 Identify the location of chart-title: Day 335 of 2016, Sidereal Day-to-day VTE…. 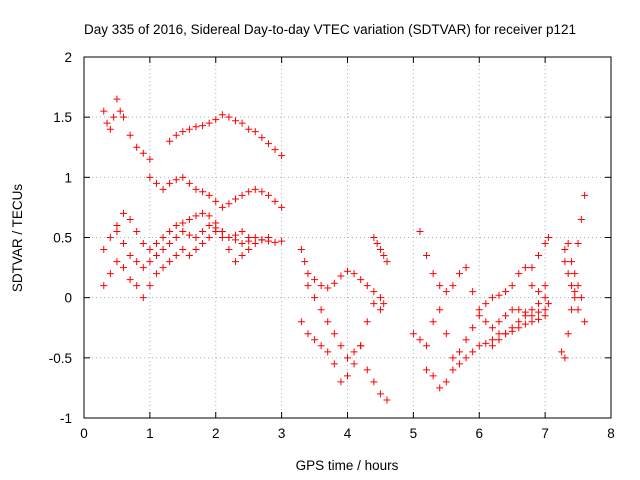
(330, 29).